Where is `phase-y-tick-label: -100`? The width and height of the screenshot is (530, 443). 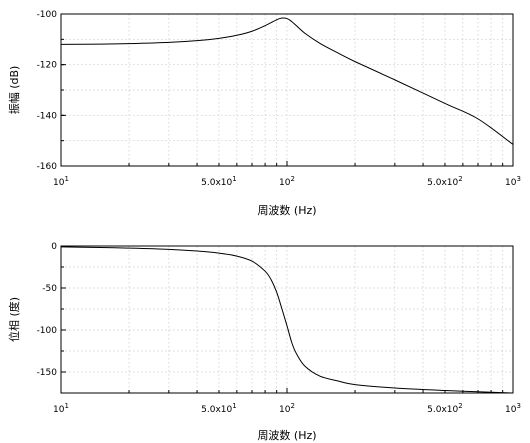 phase-y-tick-label: -100 is located at coordinates (47, 331).